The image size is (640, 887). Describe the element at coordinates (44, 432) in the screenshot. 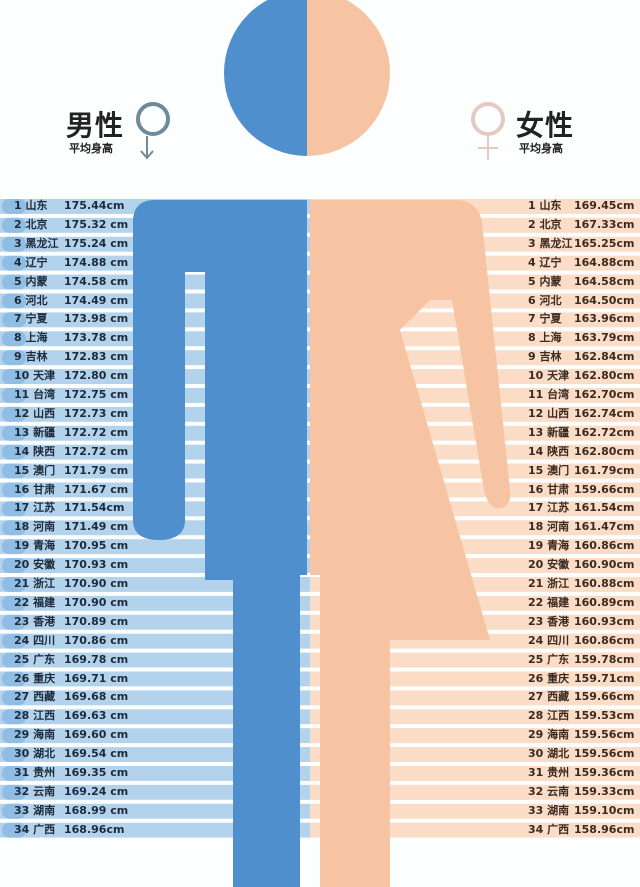

I see `region: 新疆` at that location.